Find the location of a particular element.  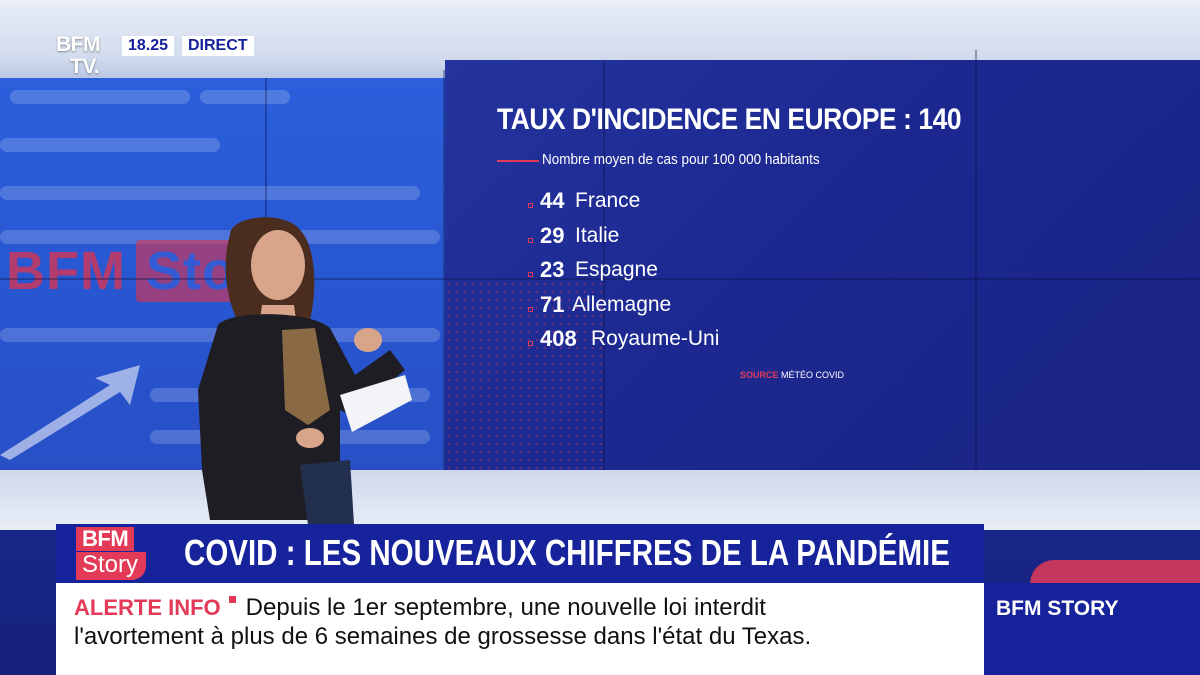

show-logo: BFM Story is located at coordinates (115, 553).